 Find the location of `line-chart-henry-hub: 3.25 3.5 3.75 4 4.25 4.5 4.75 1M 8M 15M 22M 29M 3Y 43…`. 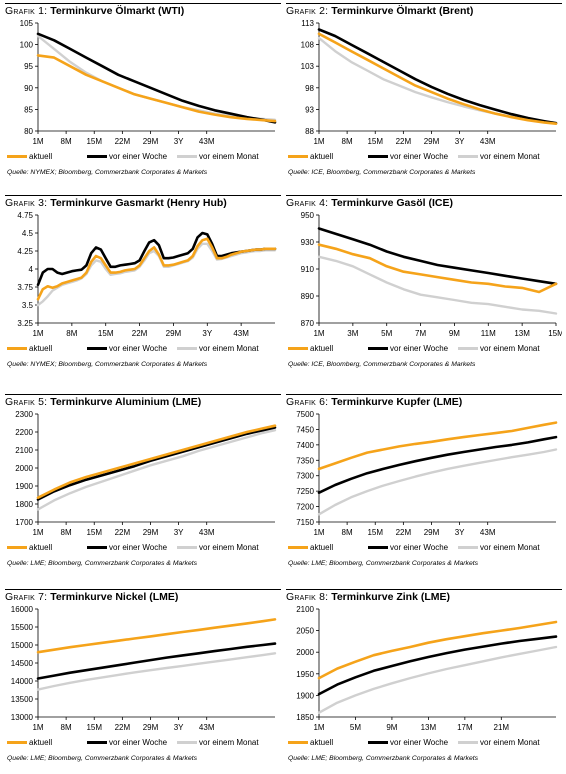

line-chart-henry-hub: 3.25 3.5 3.75 4 4.25 4.5 4.75 1M 8M 15M 22M 29M 3Y 43… is located at coordinates (147, 274).